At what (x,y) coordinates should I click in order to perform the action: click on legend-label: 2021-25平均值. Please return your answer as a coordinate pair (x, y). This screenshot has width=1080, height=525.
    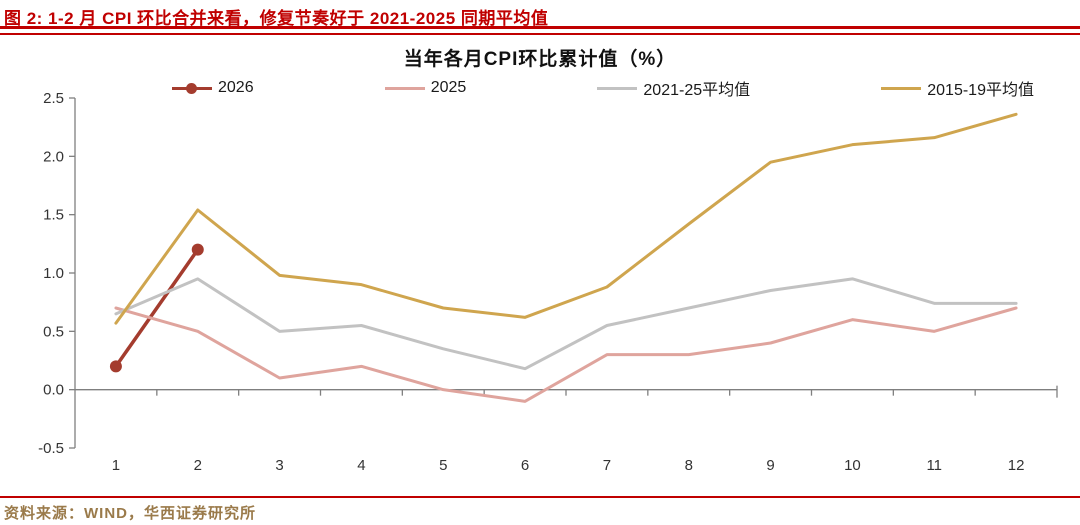
    Looking at the image, I should click on (697, 90).